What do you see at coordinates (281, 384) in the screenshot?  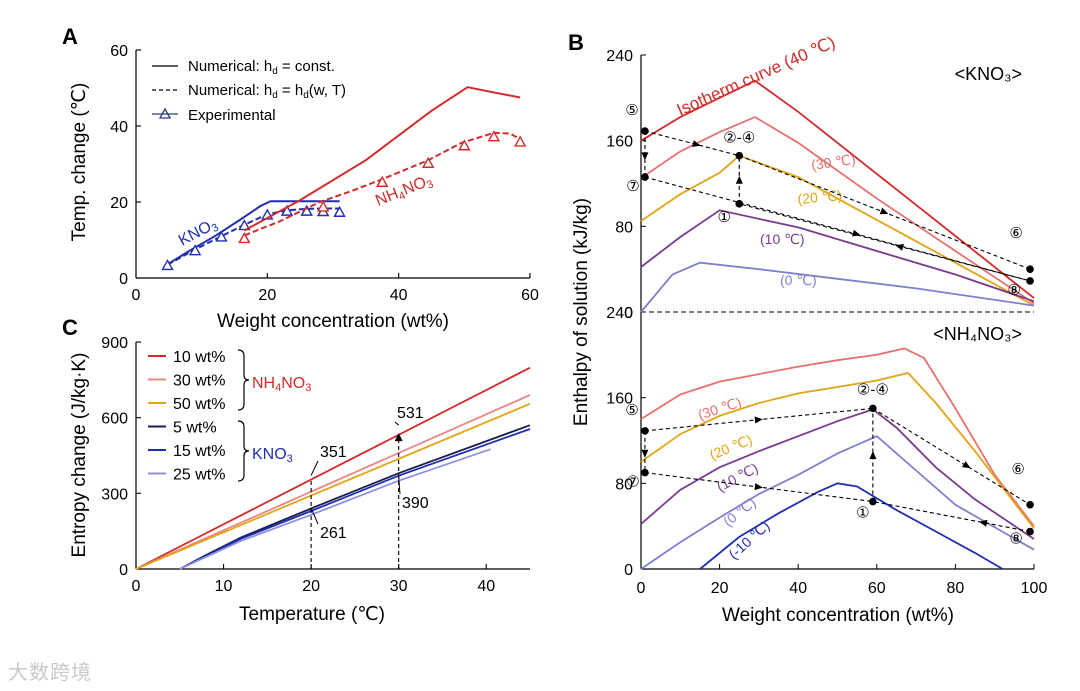 I see `panel-c-legend-group-nh4no3: NH4NO3` at bounding box center [281, 384].